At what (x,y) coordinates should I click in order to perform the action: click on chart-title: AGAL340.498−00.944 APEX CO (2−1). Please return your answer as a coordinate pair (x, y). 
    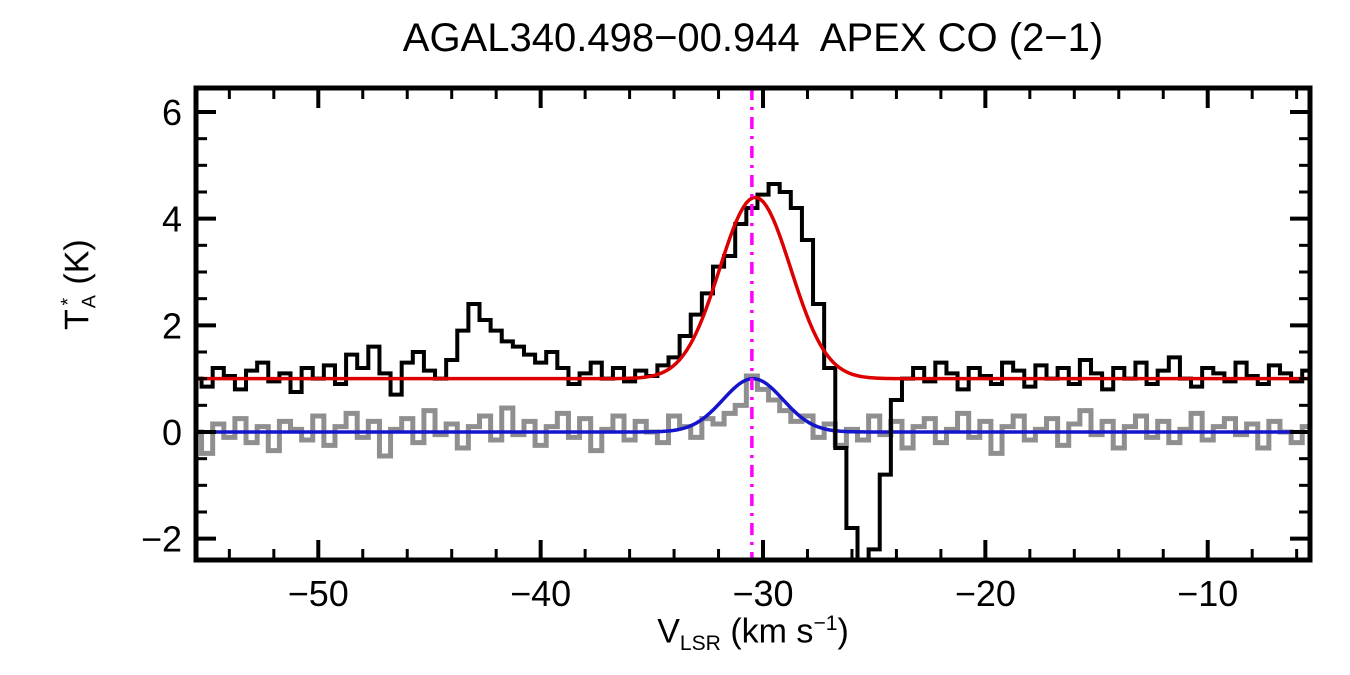
    Looking at the image, I should click on (753, 38).